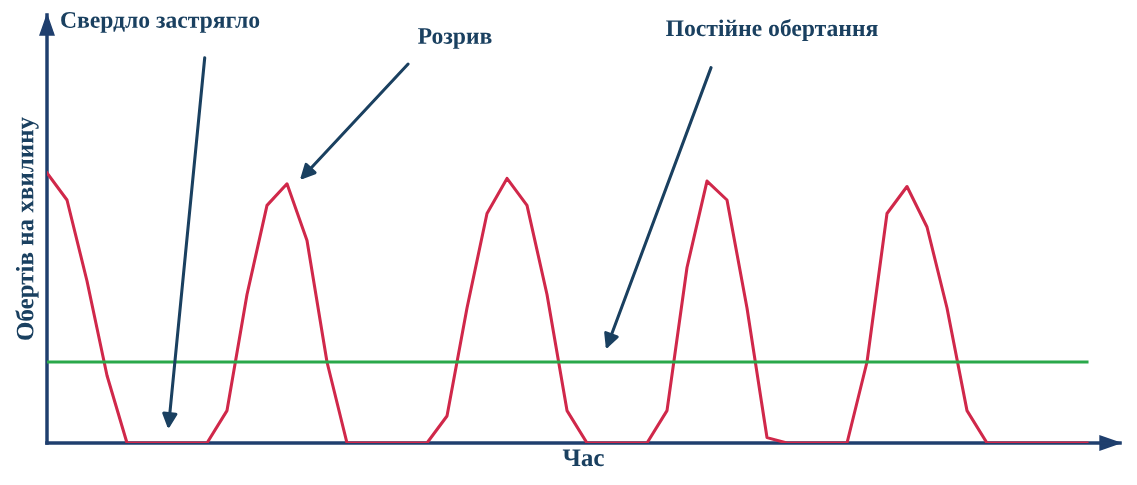 The height and width of the screenshot is (485, 1137). Describe the element at coordinates (27, 228) in the screenshot. I see `y-axis-title: Обертів на хвилину` at that location.